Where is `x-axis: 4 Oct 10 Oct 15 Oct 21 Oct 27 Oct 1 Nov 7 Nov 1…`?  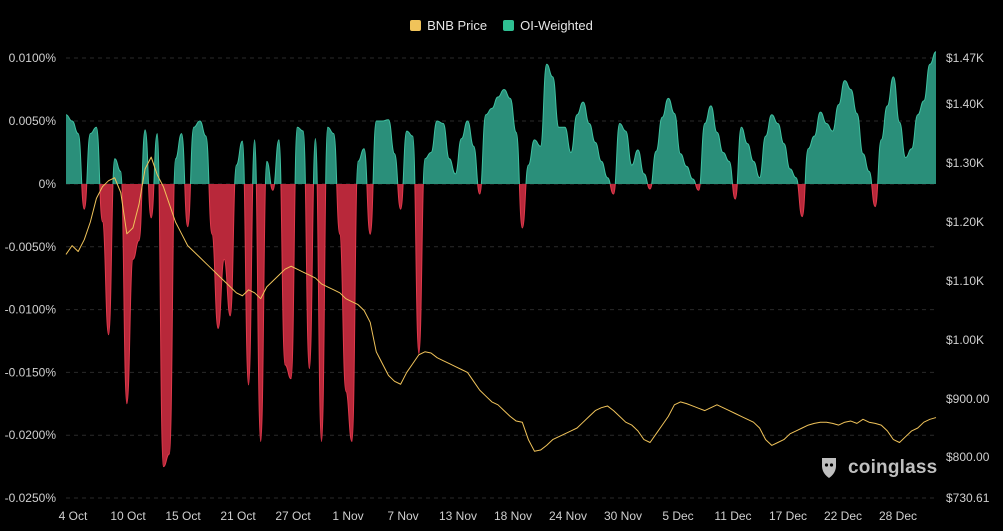 x-axis: 4 Oct 10 Oct 15 Oct 21 Oct 27 Oct 1 Nov 7 Nov 1… is located at coordinates (488, 516).